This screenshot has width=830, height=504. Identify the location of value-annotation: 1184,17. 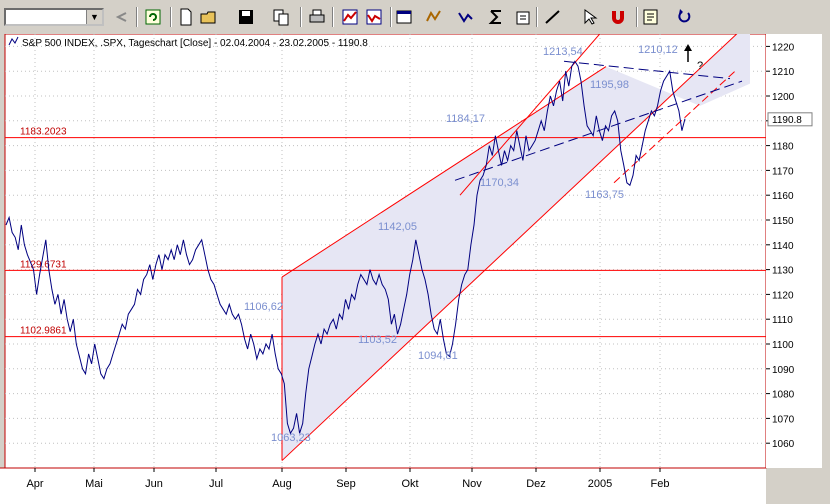
(465, 119).